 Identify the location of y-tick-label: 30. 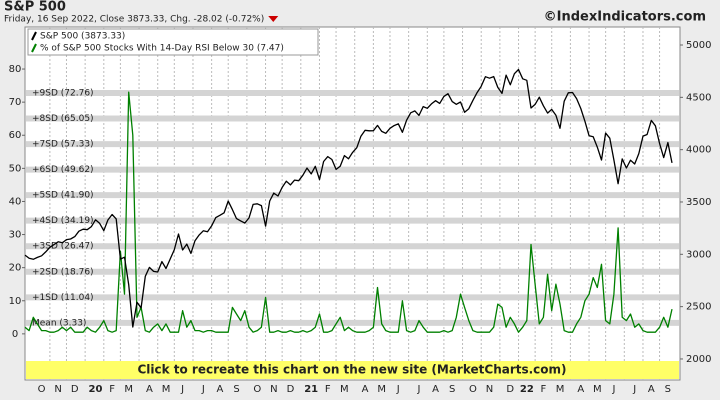
(15, 235).